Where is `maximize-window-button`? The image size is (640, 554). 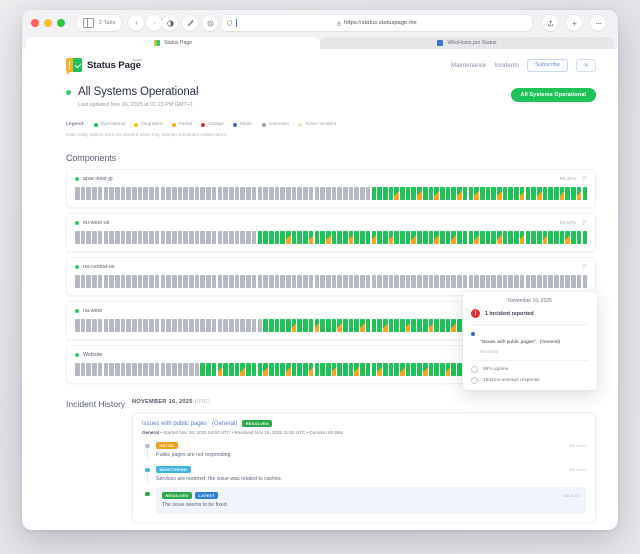
maximize-window-button is located at coordinates (61, 23).